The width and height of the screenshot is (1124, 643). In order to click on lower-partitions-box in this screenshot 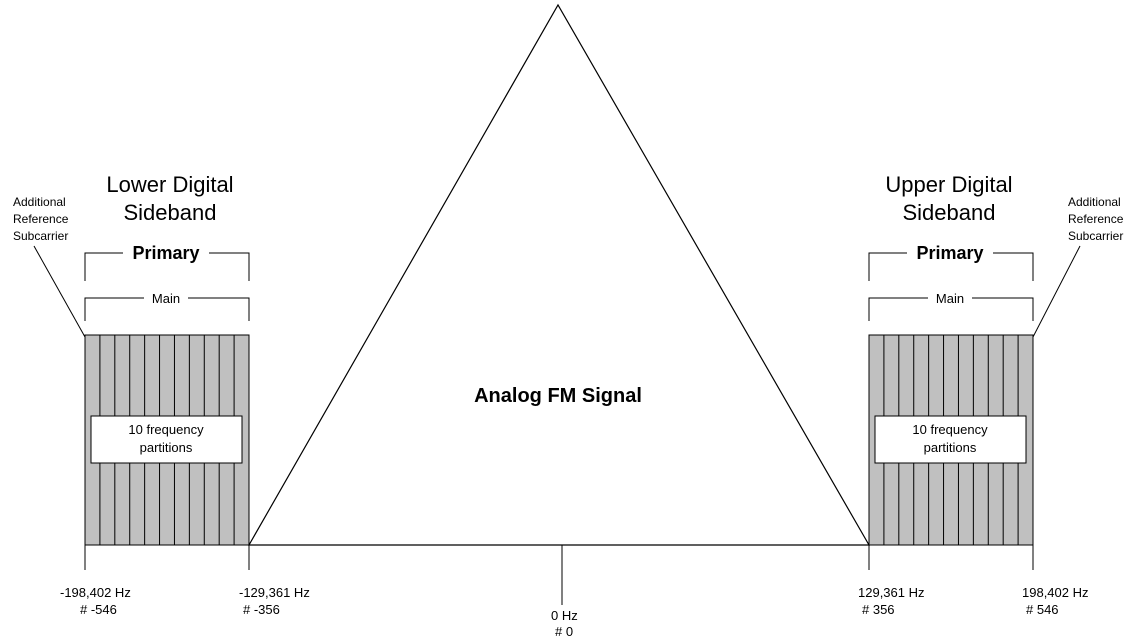, I will do `click(166, 439)`.